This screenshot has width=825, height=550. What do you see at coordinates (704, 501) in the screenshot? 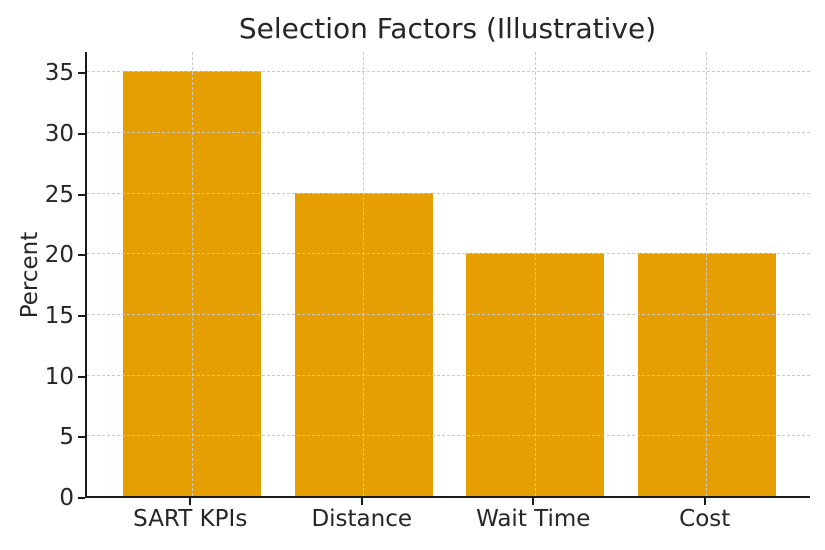
I see `x-tick-mark-cost` at bounding box center [704, 501].